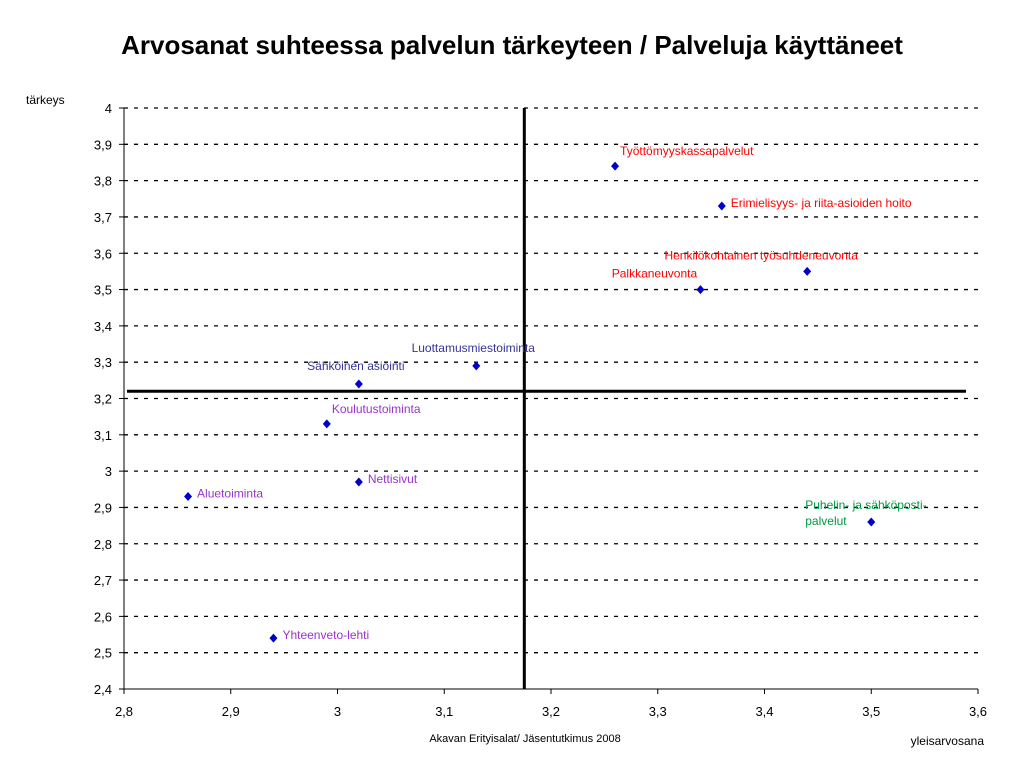 This screenshot has width=1024, height=768. Describe the element at coordinates (871, 711) in the screenshot. I see `x-tick-label: 3,5` at that location.